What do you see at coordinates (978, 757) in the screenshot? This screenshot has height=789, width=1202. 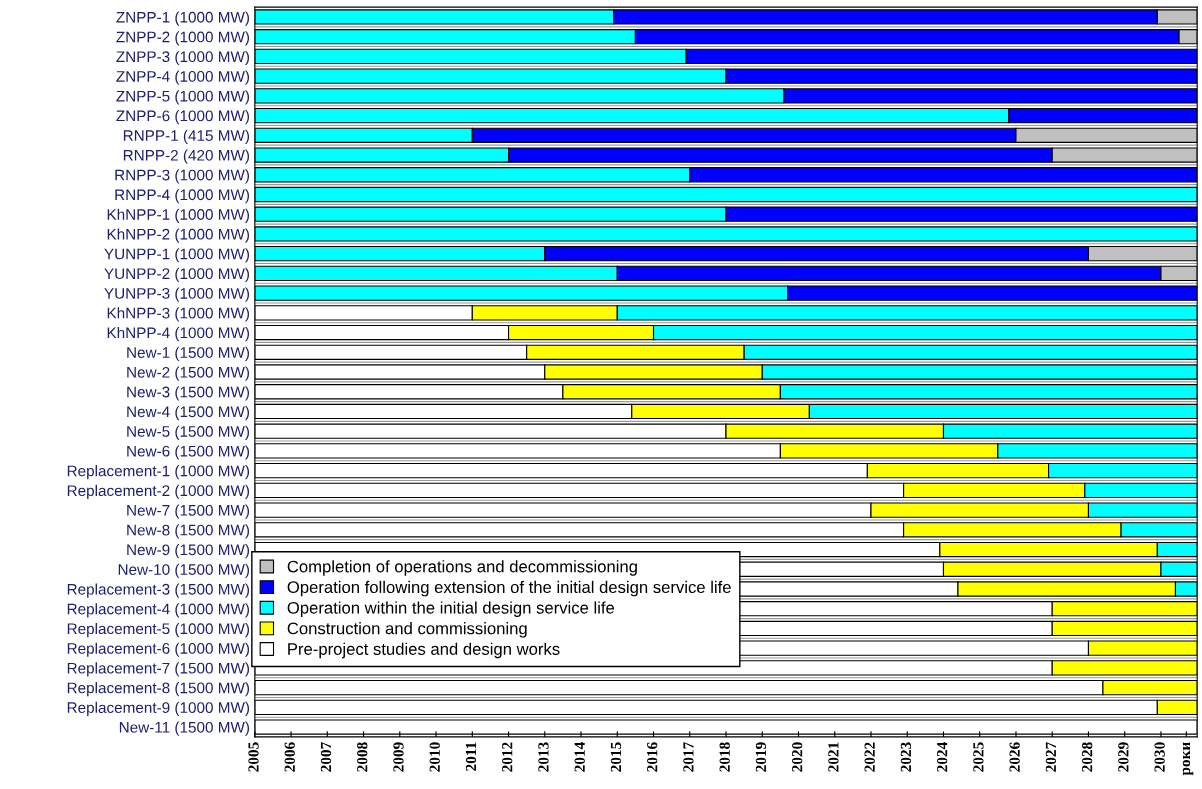 I see `x-tick-label: 2025` at bounding box center [978, 757].